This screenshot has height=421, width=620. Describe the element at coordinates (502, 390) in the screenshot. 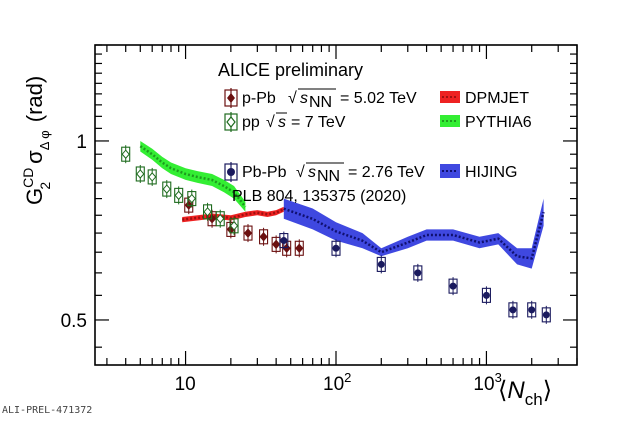

I see `x-axis-label-open: ⟨` at that location.